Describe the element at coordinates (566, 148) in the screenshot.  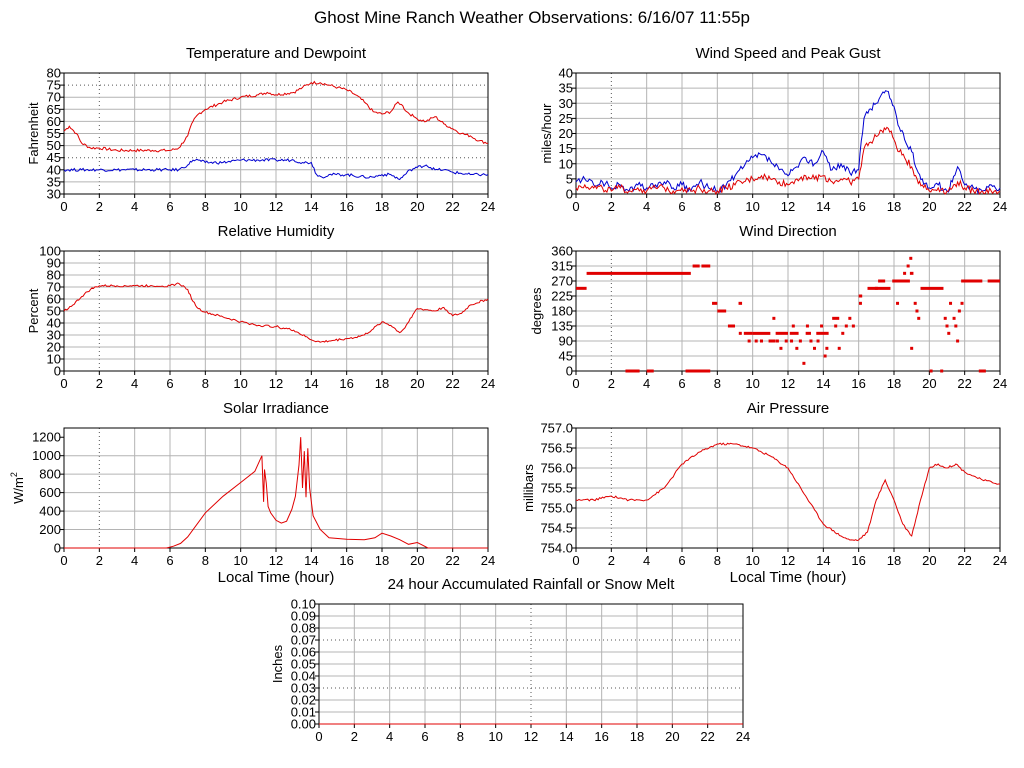
I see `y-tick-label: 15` at that location.